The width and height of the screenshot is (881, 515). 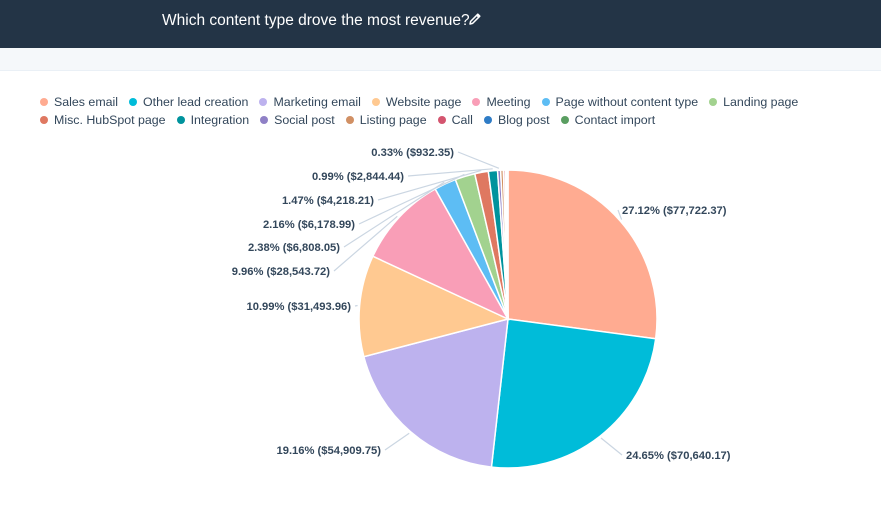 What do you see at coordinates (615, 120) in the screenshot?
I see `legend-label: Contact import` at bounding box center [615, 120].